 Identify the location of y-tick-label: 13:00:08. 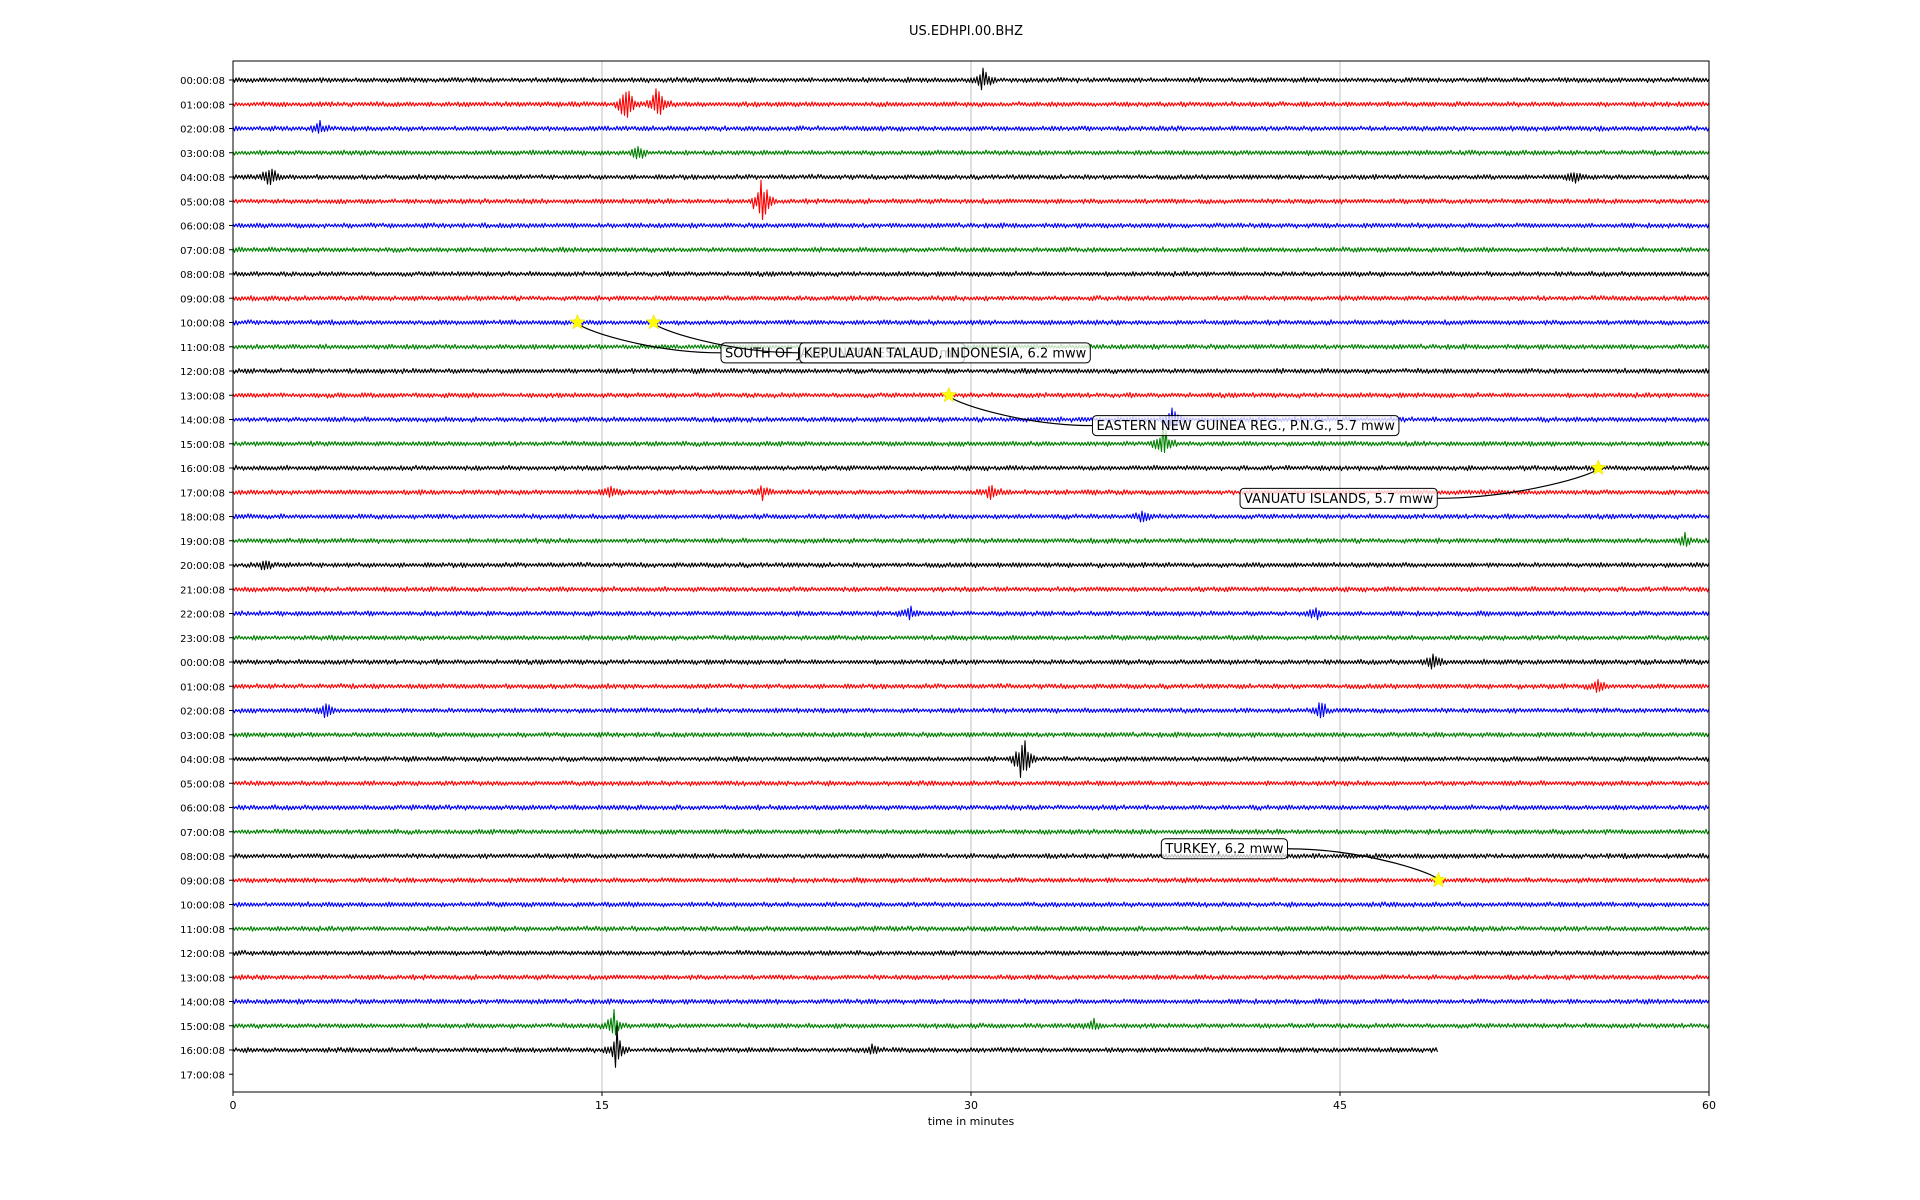
(202, 396).